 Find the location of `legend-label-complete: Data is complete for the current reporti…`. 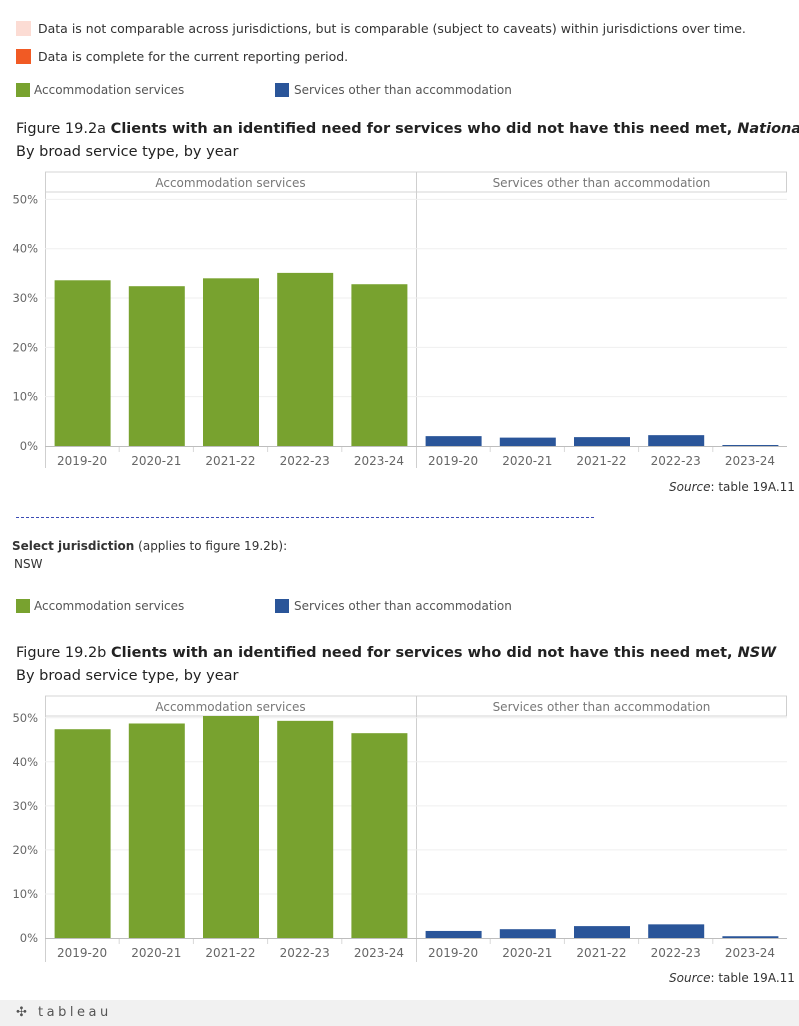

legend-label-complete: Data is complete for the current reporti… is located at coordinates (193, 56).